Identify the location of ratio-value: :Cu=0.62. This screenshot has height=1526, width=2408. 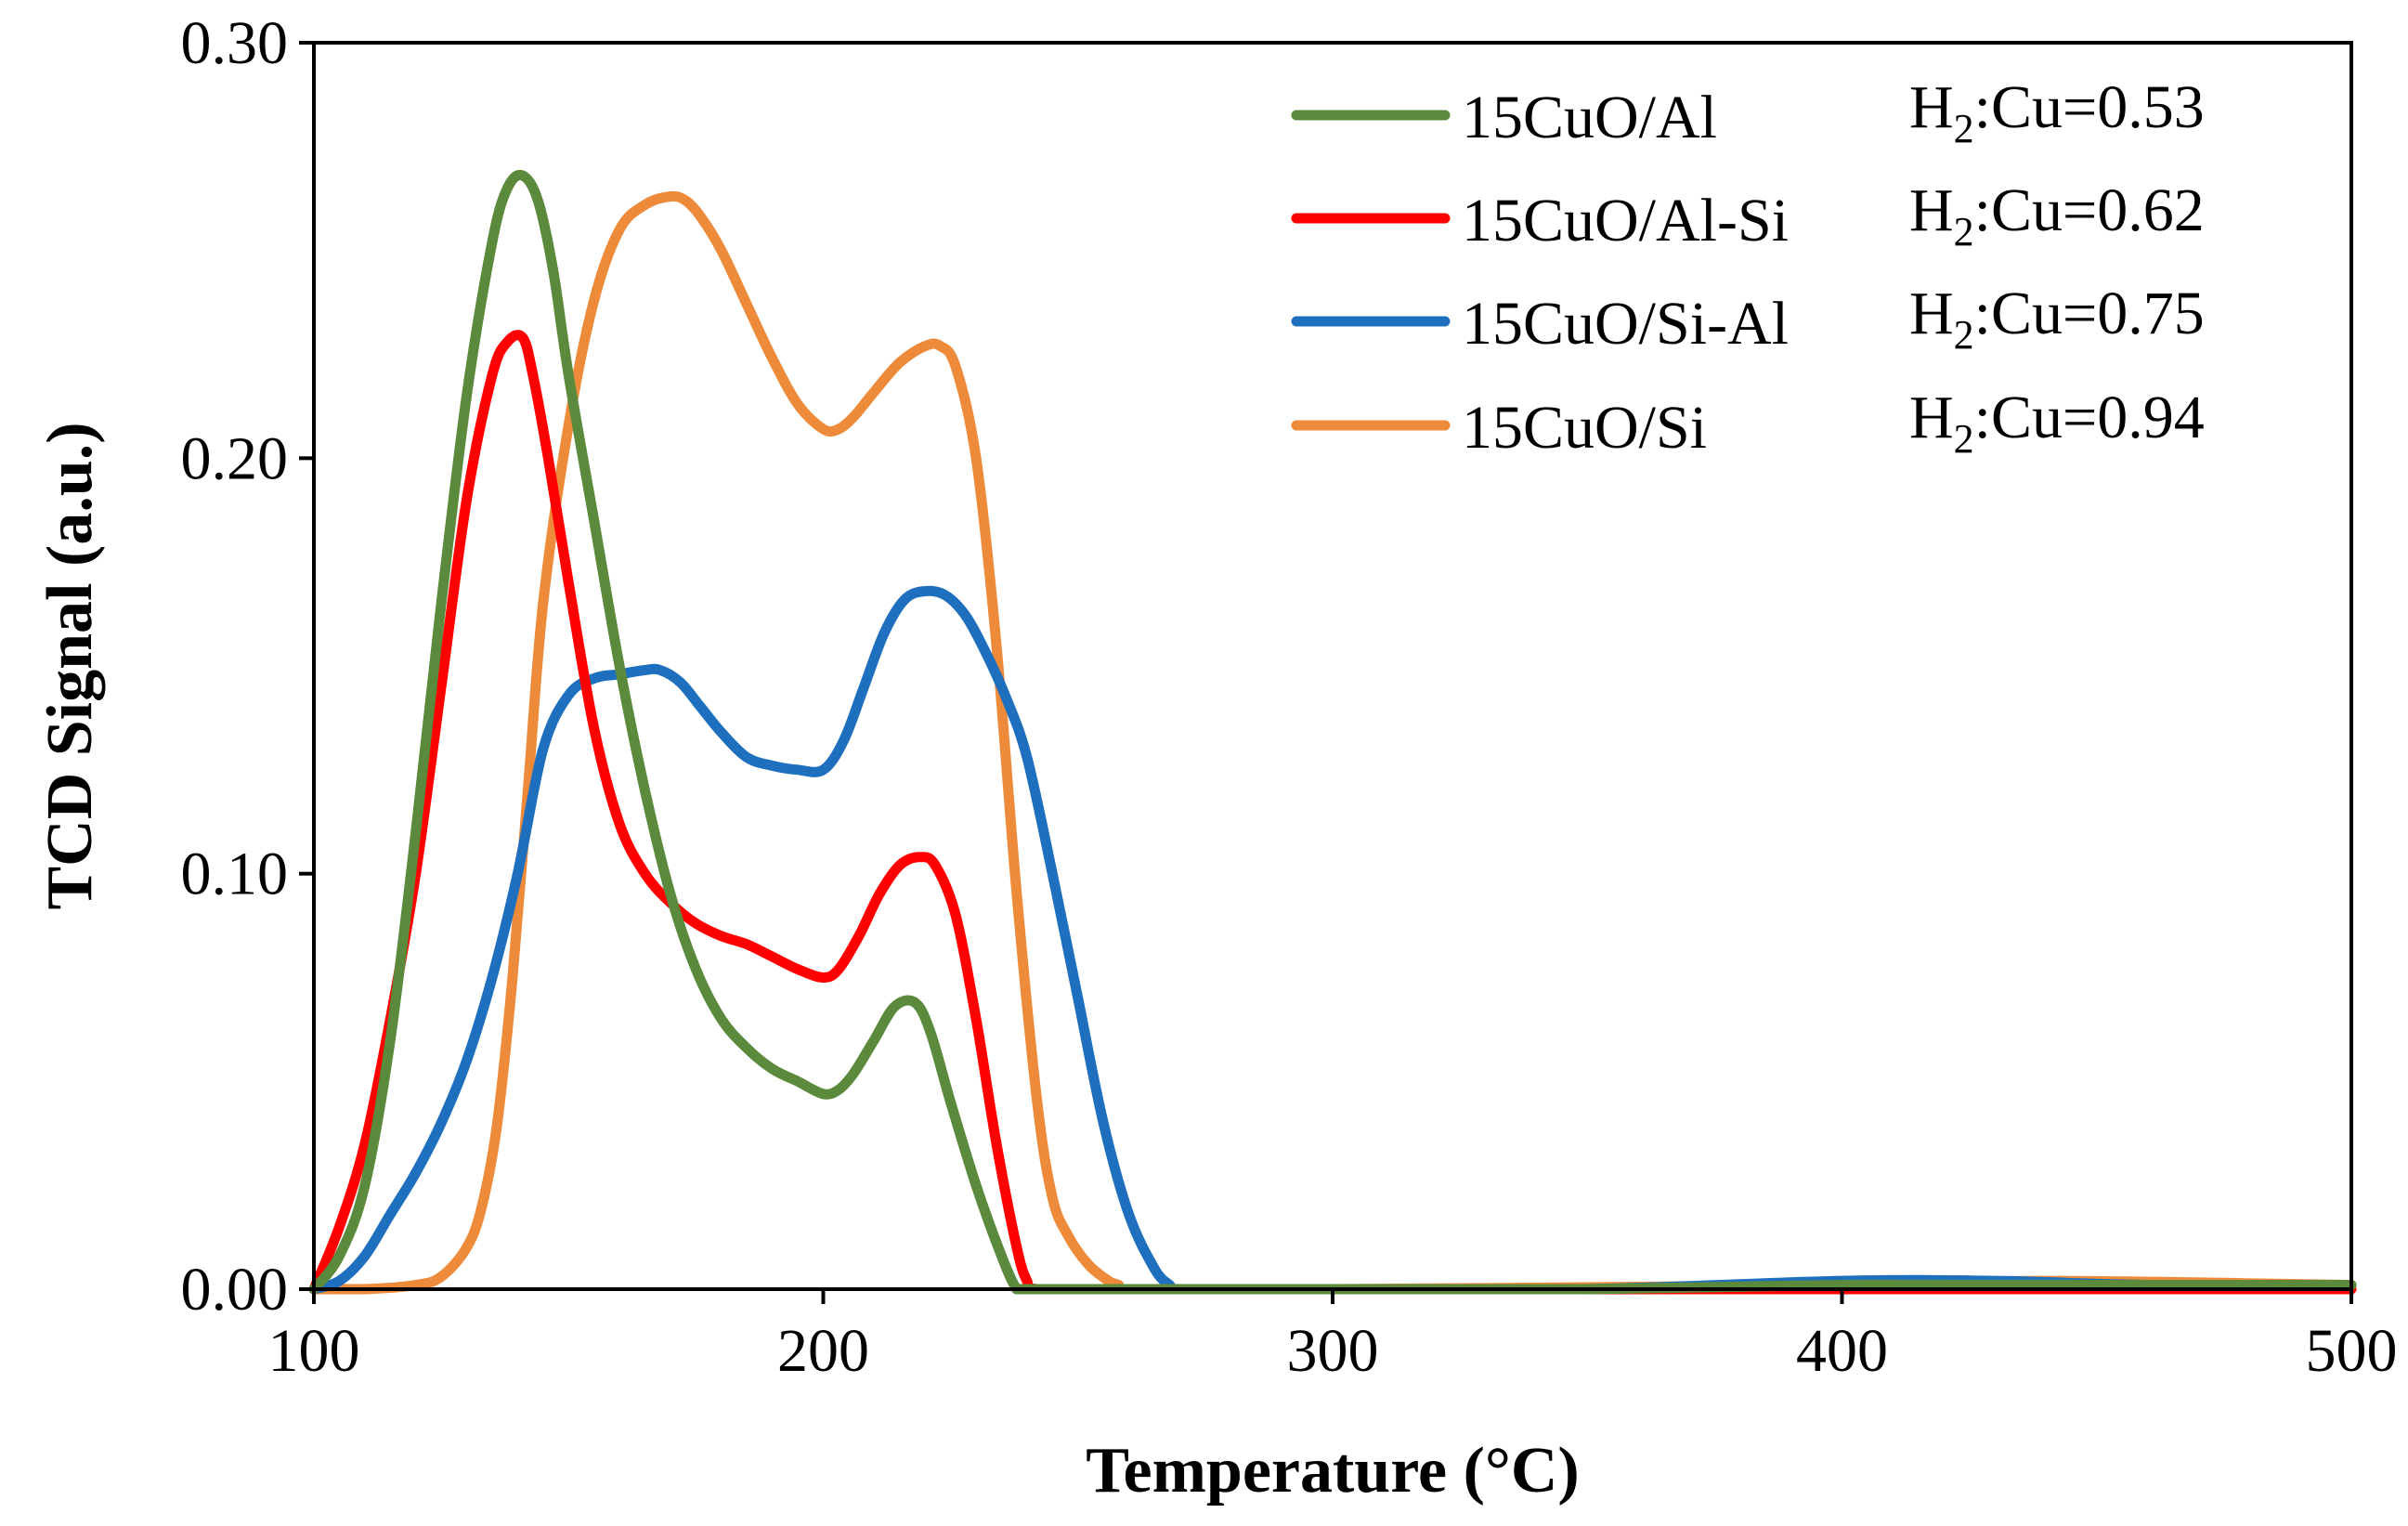
(2089, 210).